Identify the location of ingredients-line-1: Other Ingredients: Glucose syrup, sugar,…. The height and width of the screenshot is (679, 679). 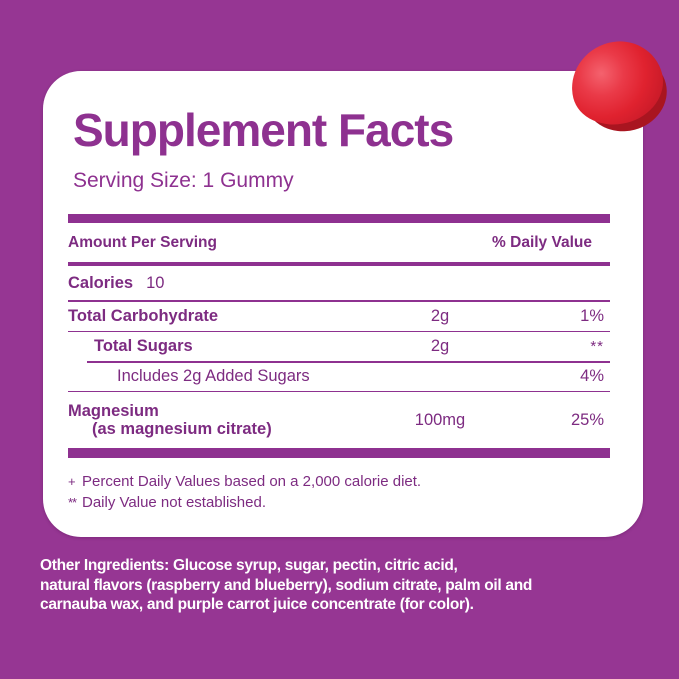
(249, 565).